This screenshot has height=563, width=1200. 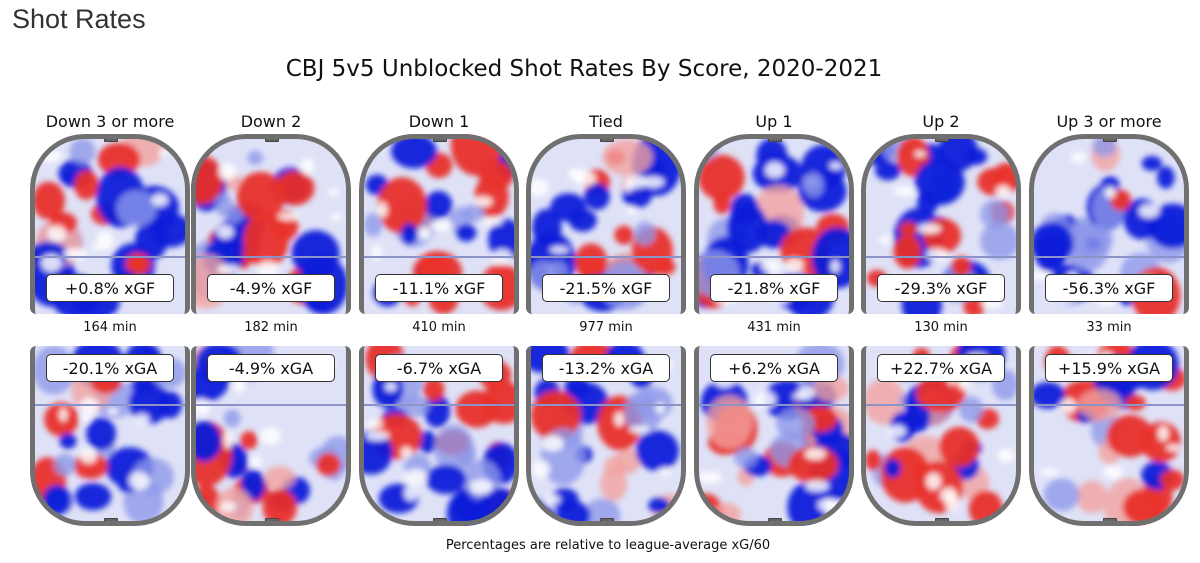 I want to click on time-on-ice-label: 130 min, so click(x=941, y=327).